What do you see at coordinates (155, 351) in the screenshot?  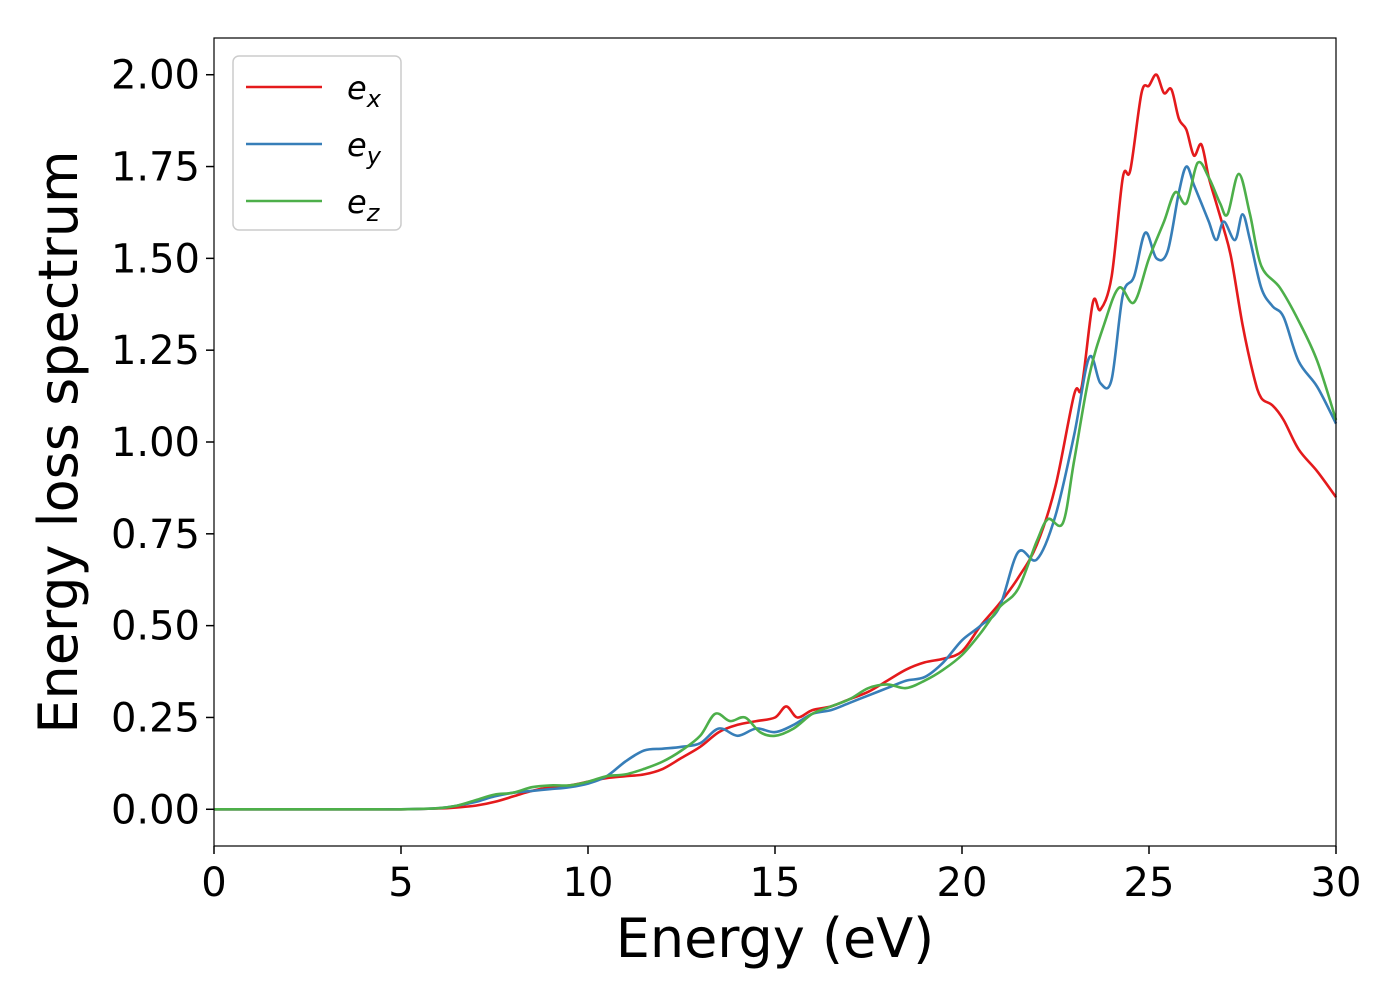 I see `y-tick-label: 1.25` at bounding box center [155, 351].